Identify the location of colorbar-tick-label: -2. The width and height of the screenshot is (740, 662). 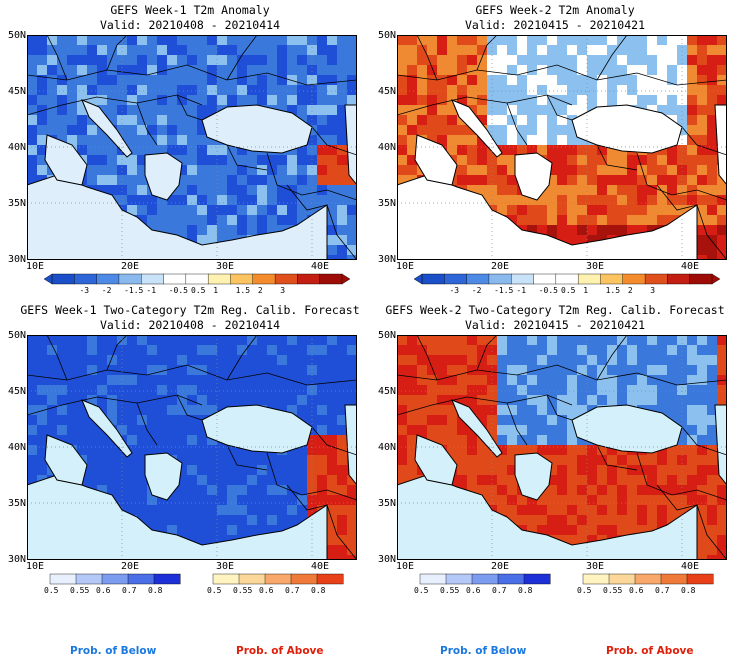
(106, 290).